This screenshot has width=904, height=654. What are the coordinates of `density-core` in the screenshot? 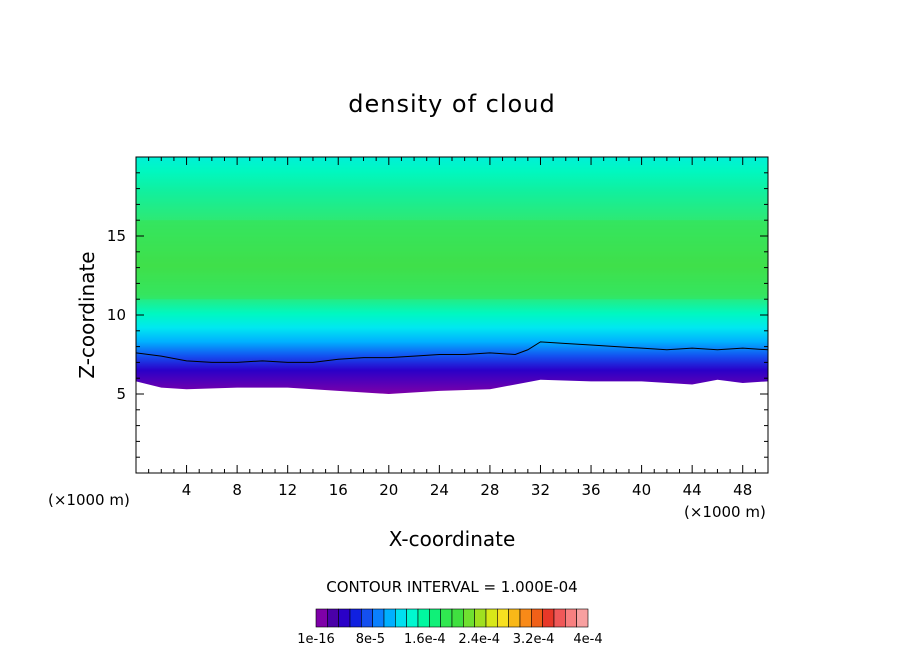 It's located at (452, 260).